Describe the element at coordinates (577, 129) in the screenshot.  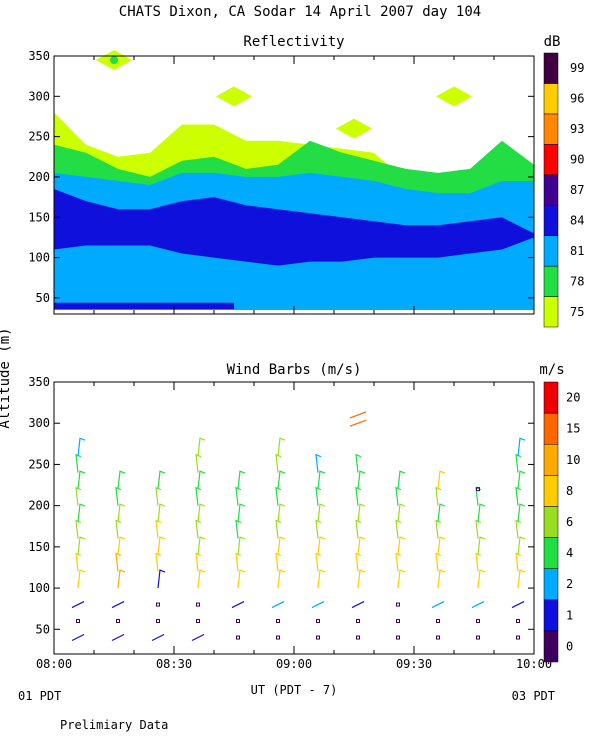
I see `reflectivity-colorbar-label-93: 93` at that location.